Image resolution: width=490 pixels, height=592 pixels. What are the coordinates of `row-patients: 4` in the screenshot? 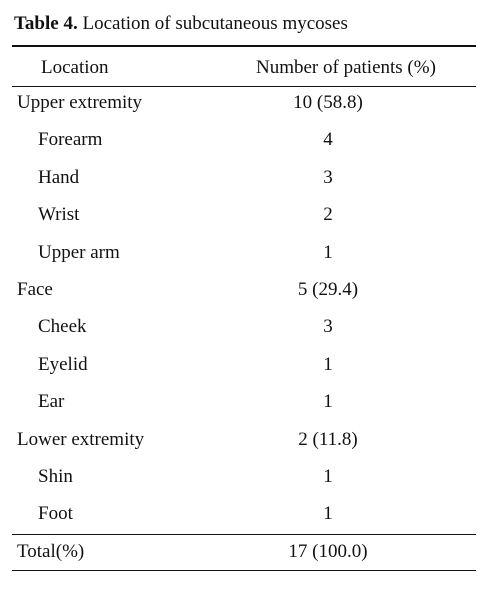 It's located at (328, 139).